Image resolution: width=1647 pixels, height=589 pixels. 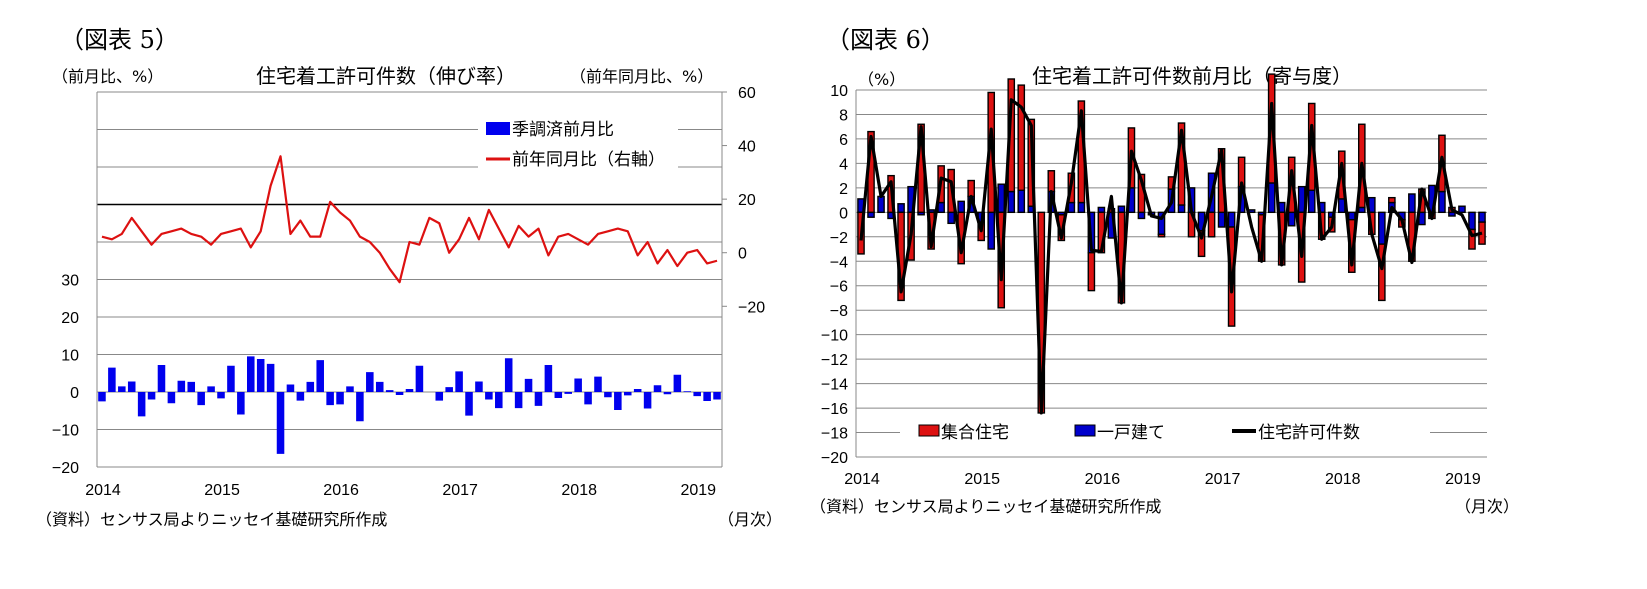 What do you see at coordinates (108, 76) in the screenshot?
I see `chart1-left-unit: （前月比、%）` at bounding box center [108, 76].